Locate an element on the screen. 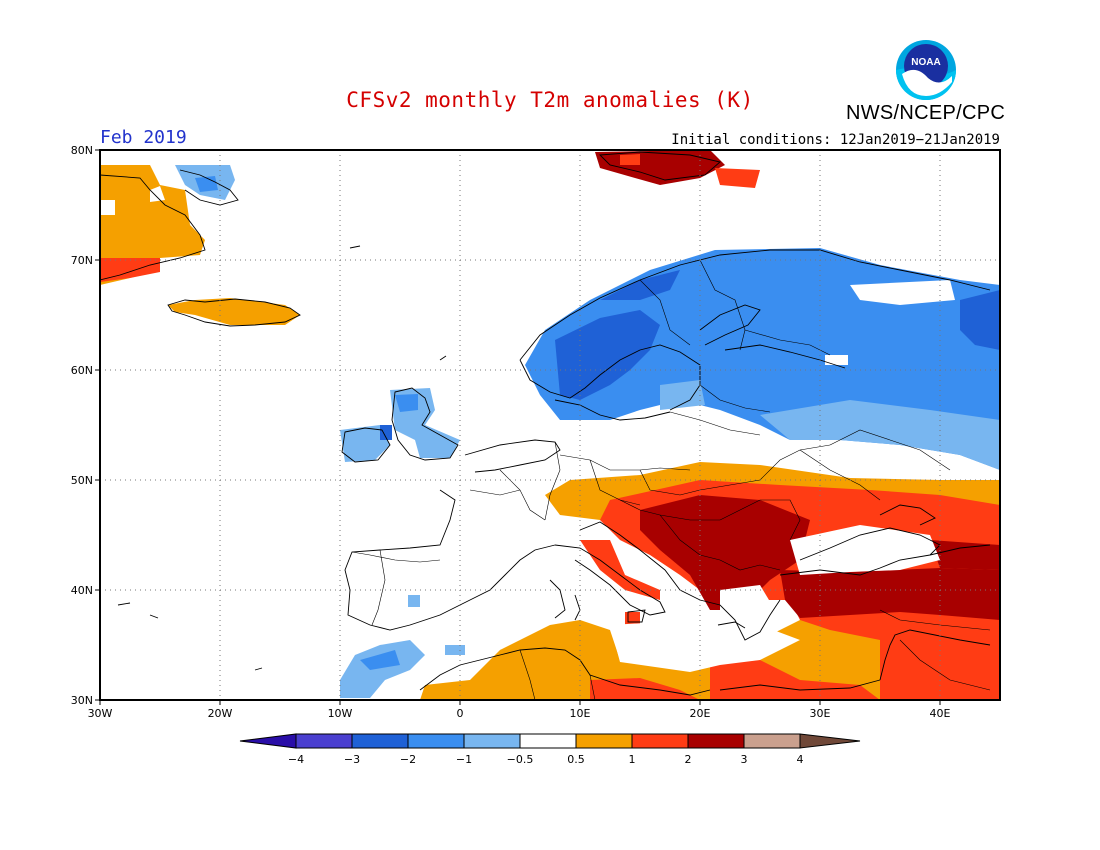  colorbar-tick-label: −1 is located at coordinates (464, 759).